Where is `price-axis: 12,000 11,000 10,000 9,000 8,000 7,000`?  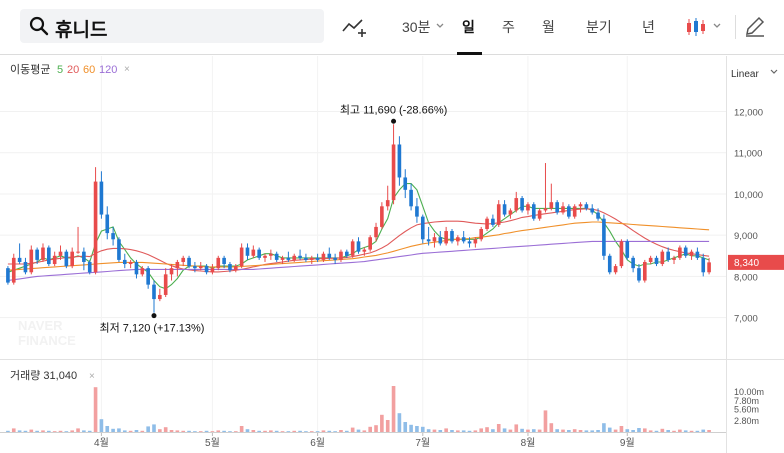 price-axis: 12,000 11,000 10,000 9,000 8,000 7,000 is located at coordinates (748, 215).